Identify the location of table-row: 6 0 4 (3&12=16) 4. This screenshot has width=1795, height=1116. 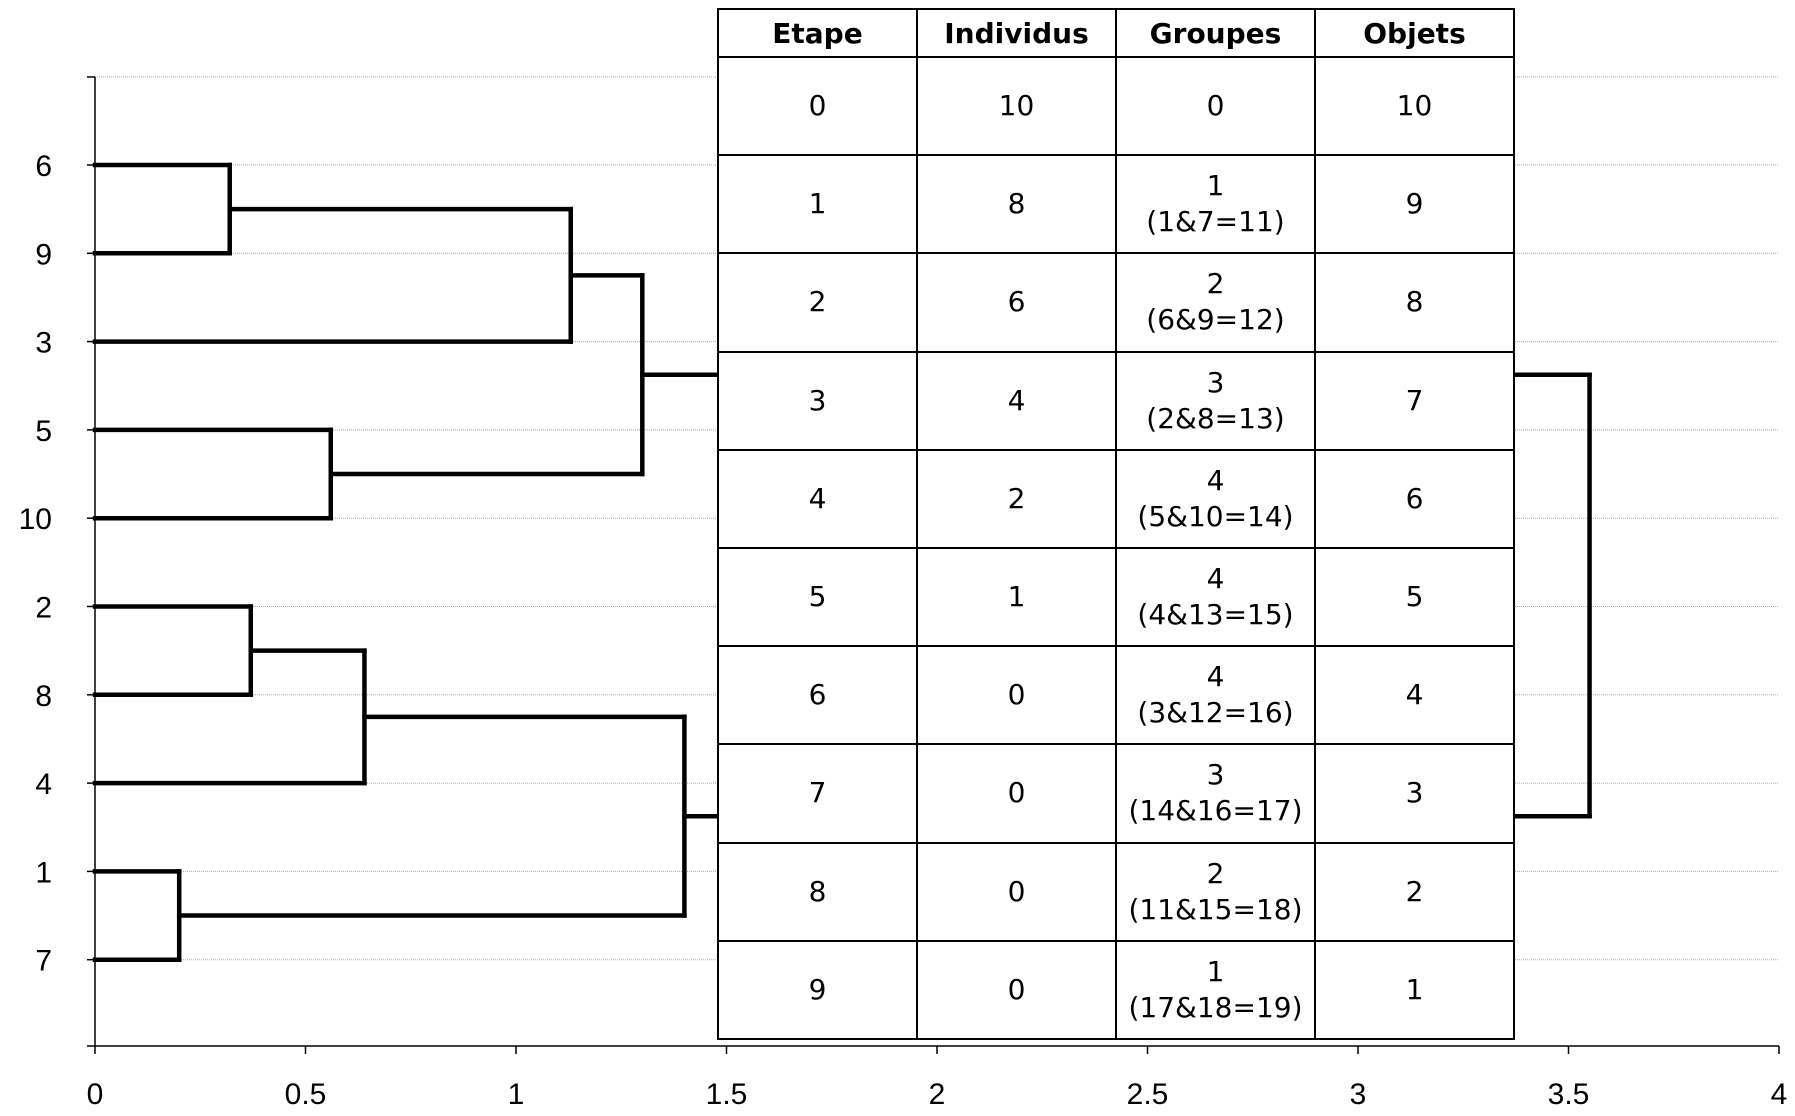
(1116, 695).